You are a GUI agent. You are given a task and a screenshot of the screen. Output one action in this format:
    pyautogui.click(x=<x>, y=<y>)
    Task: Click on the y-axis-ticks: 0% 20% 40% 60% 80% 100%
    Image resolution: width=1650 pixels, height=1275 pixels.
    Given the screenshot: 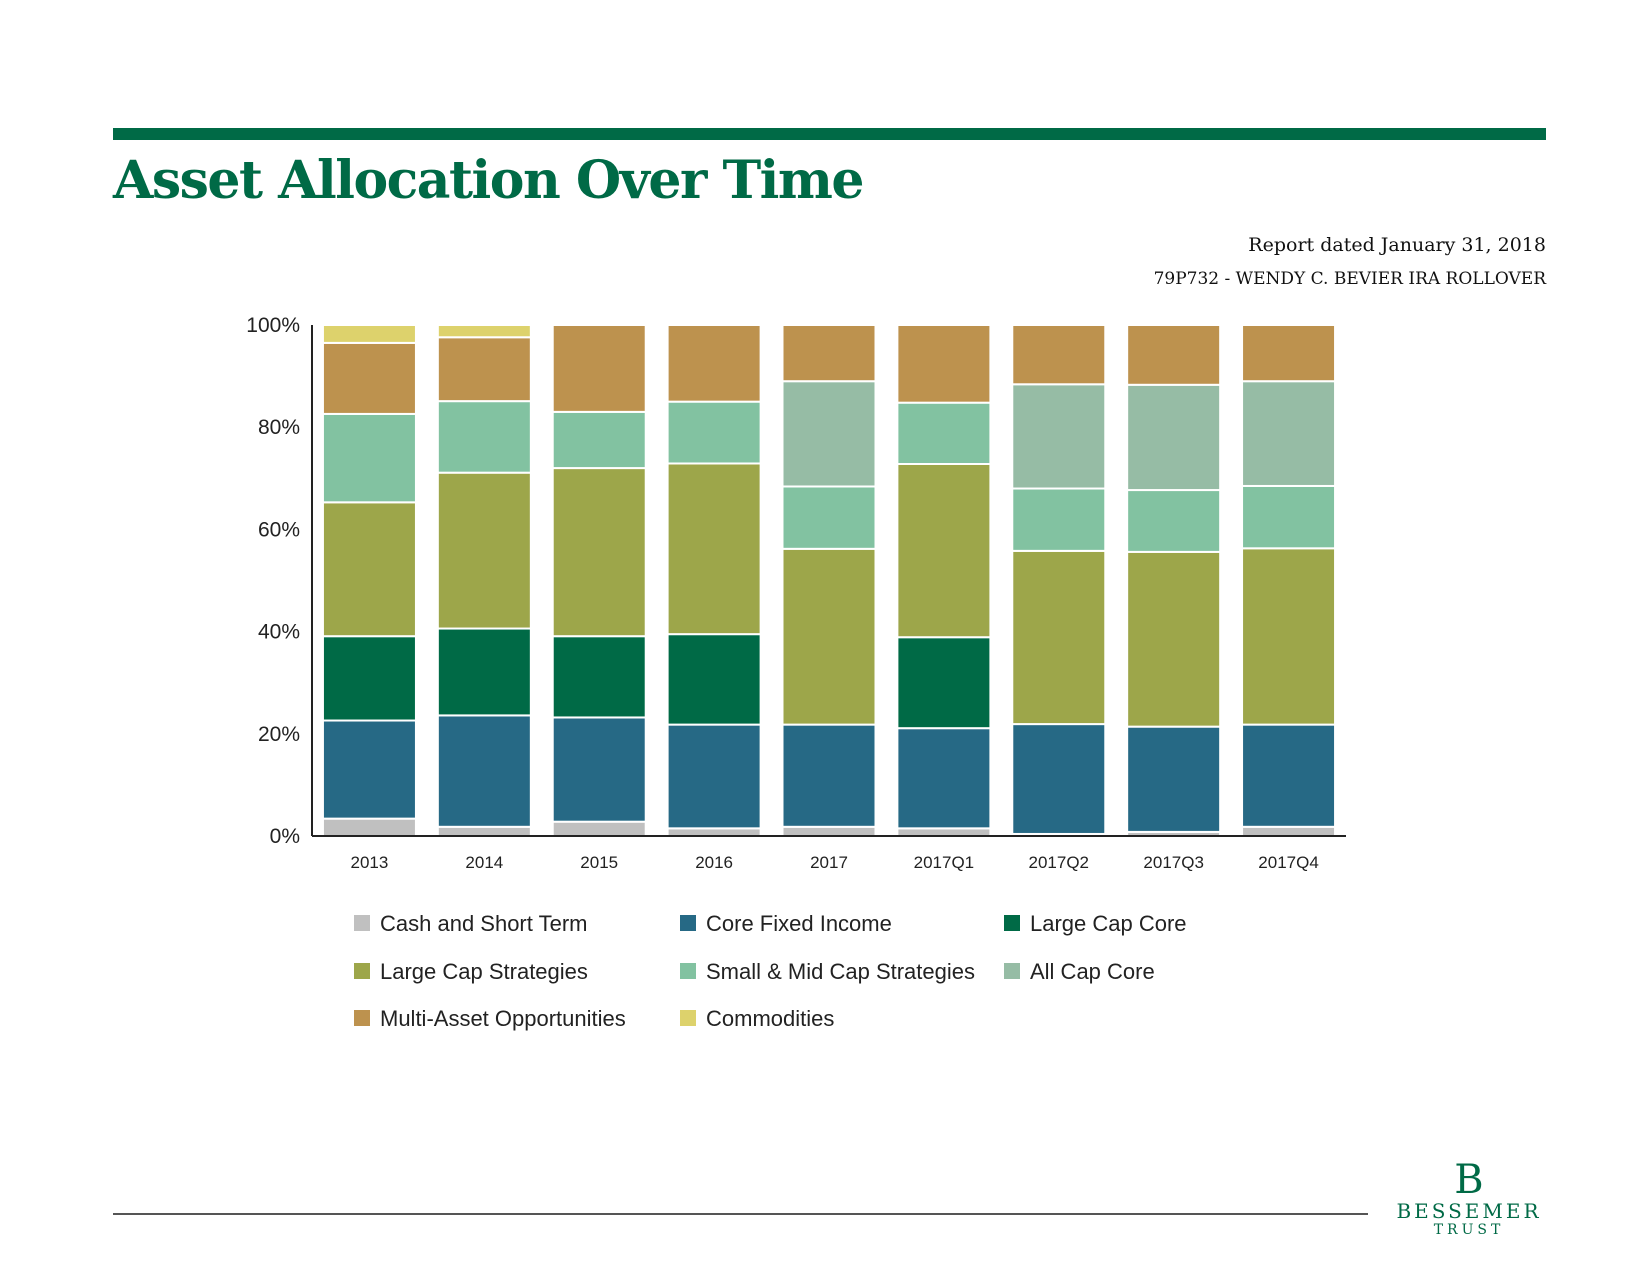 What is the action you would take?
    pyautogui.click(x=273, y=581)
    